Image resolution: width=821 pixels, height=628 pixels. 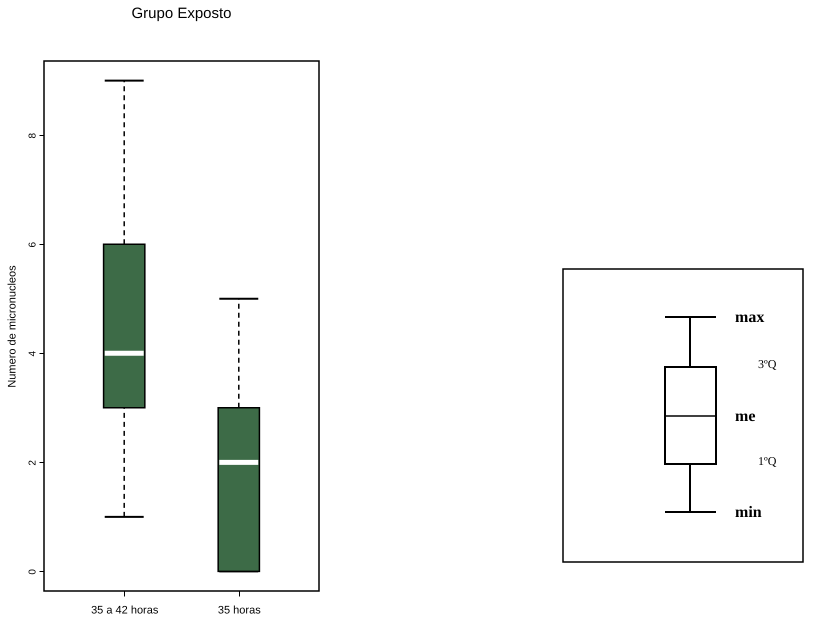 What do you see at coordinates (33, 135) in the screenshot?
I see `y-tick-label: 8` at bounding box center [33, 135].